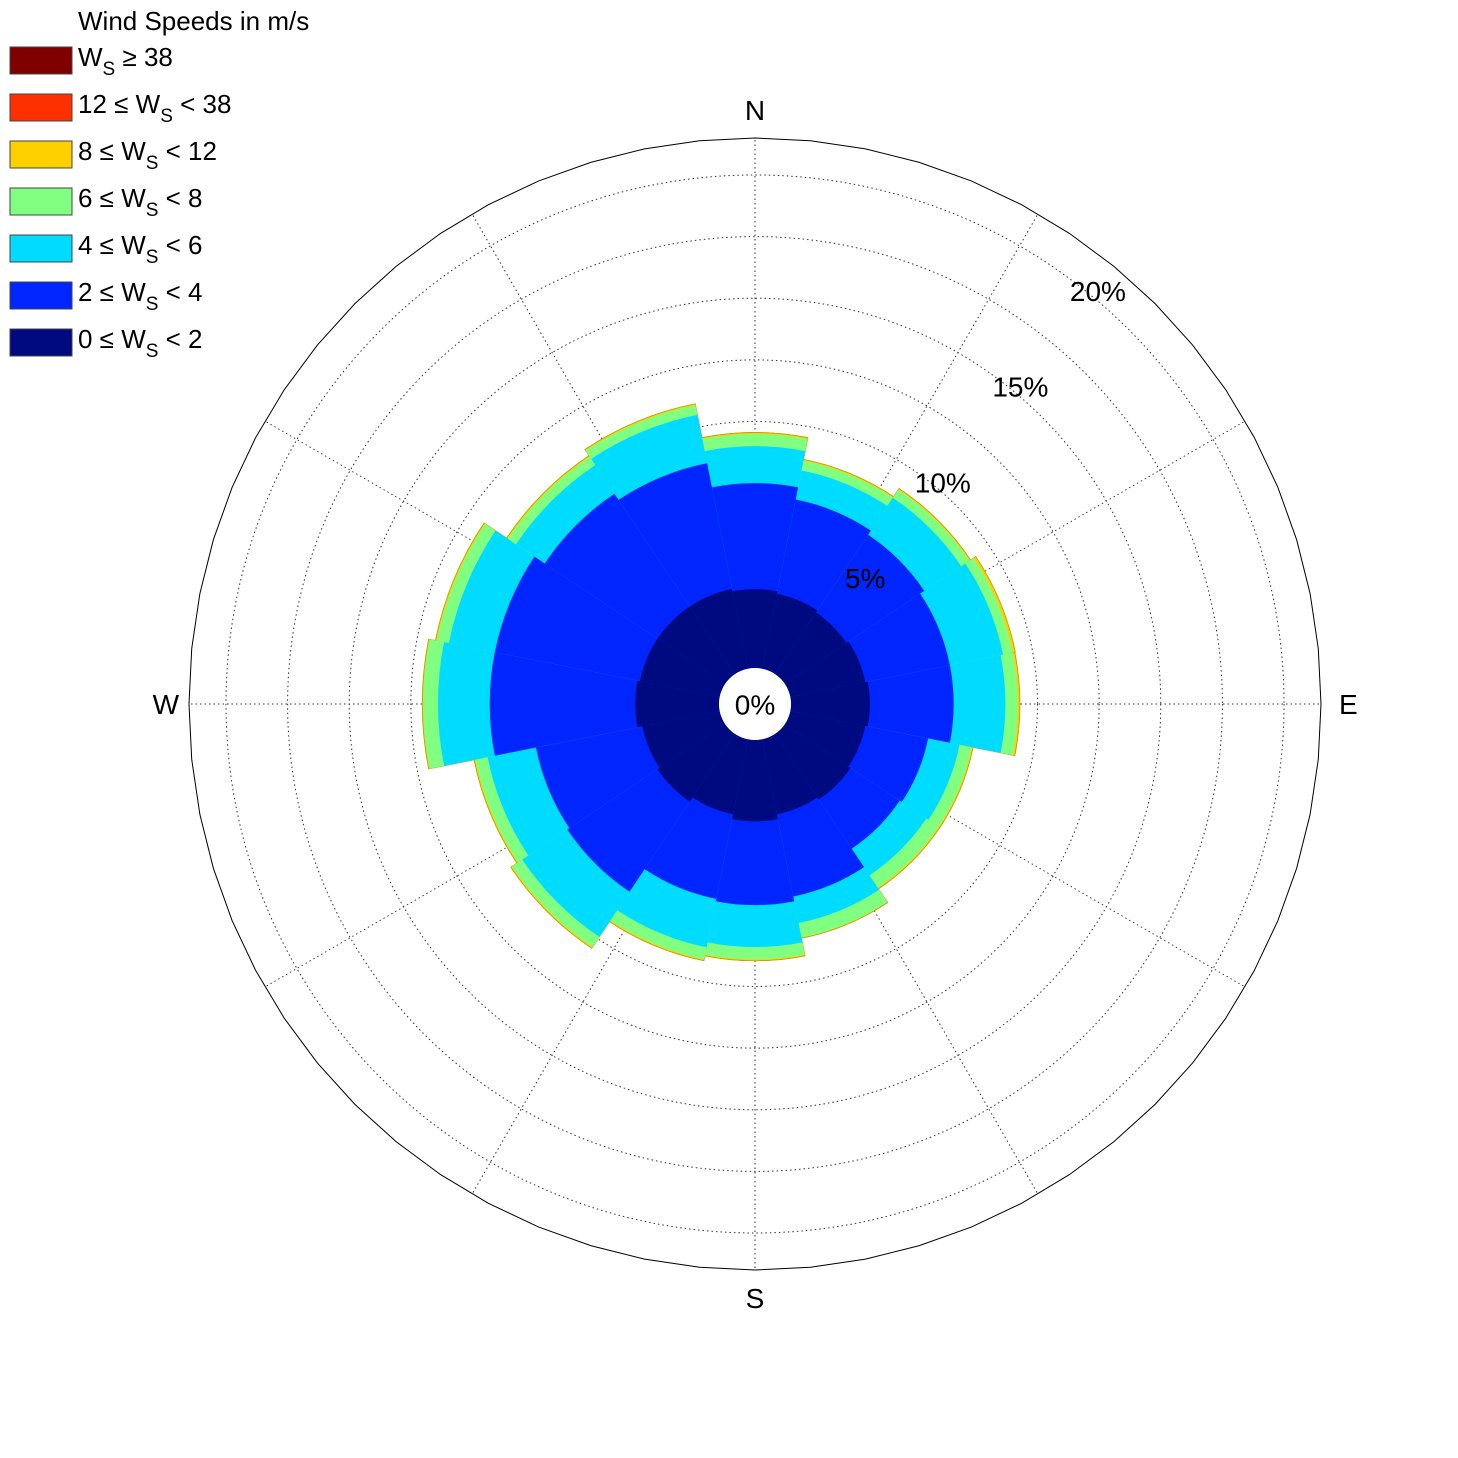 The width and height of the screenshot is (1458, 1458). What do you see at coordinates (166, 704) in the screenshot?
I see `compass-label-w: W` at bounding box center [166, 704].